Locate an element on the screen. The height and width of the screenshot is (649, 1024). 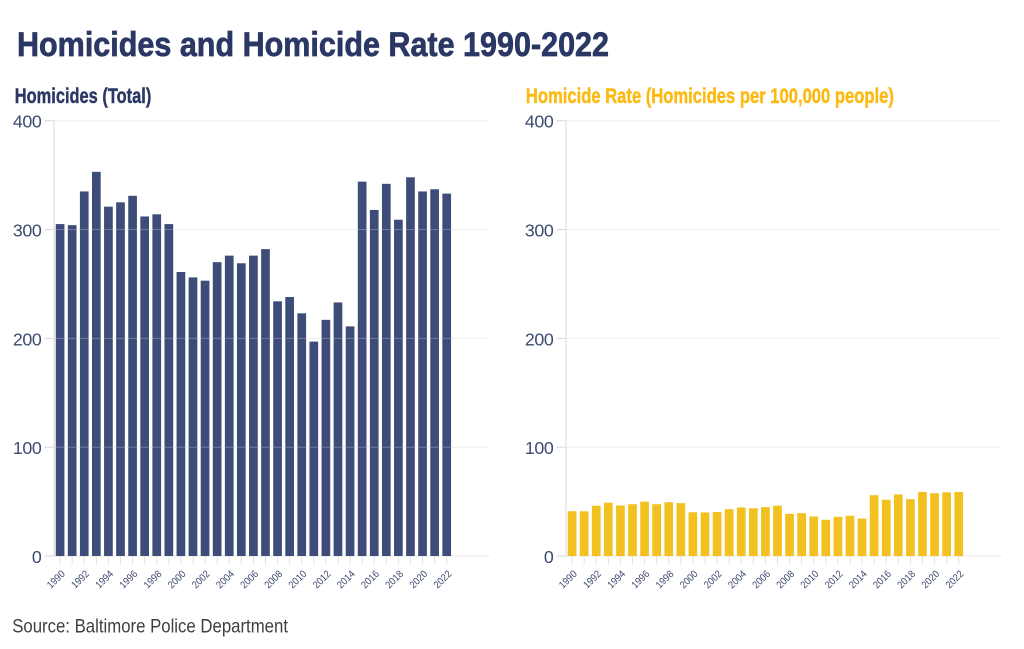
svg-text:Source: Baltimore Police Depar: Source: Baltimore Police Department is located at coordinates (150, 626).